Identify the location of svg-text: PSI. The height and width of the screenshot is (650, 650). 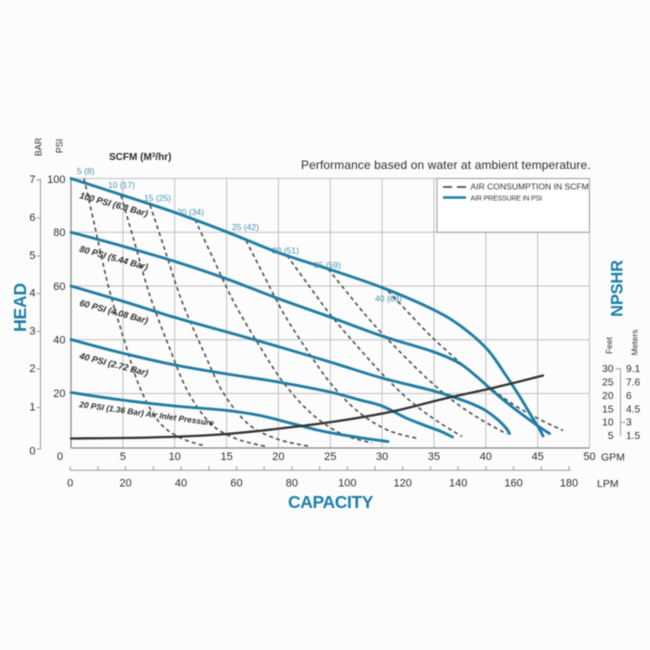
(60, 146).